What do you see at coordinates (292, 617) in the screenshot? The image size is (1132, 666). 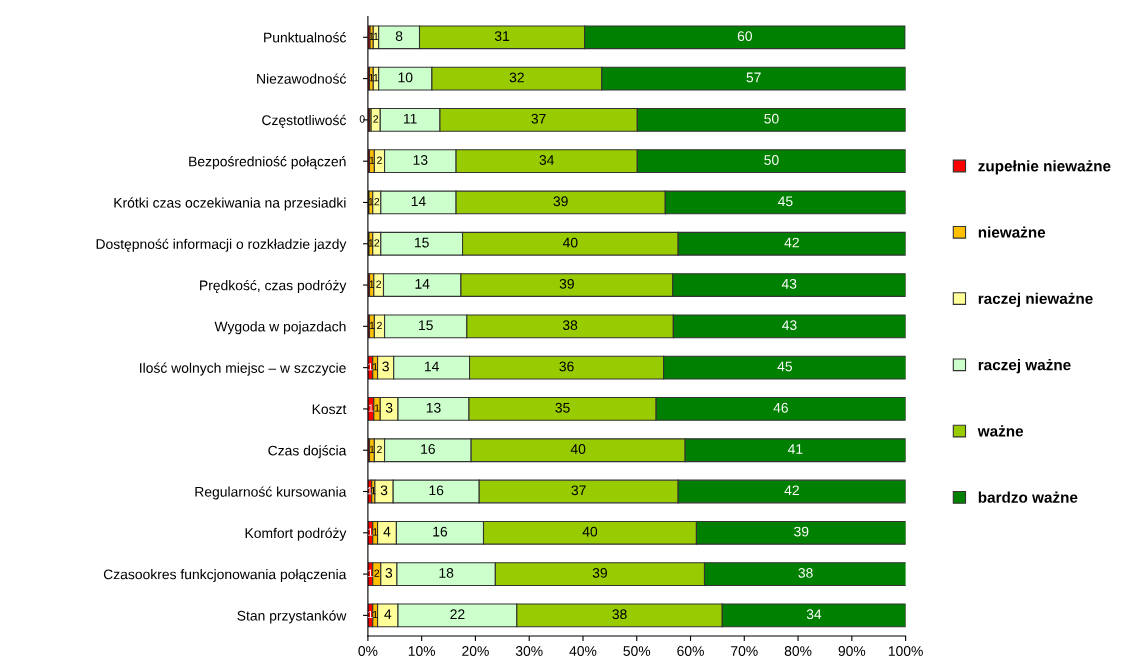 I see `y-tick-label: Stan przystanków` at bounding box center [292, 617].